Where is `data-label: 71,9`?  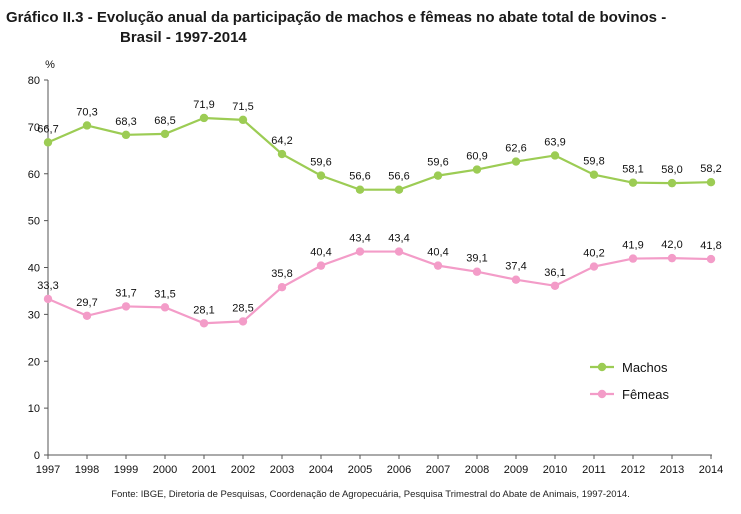
data-label: 71,9 is located at coordinates (203, 105).